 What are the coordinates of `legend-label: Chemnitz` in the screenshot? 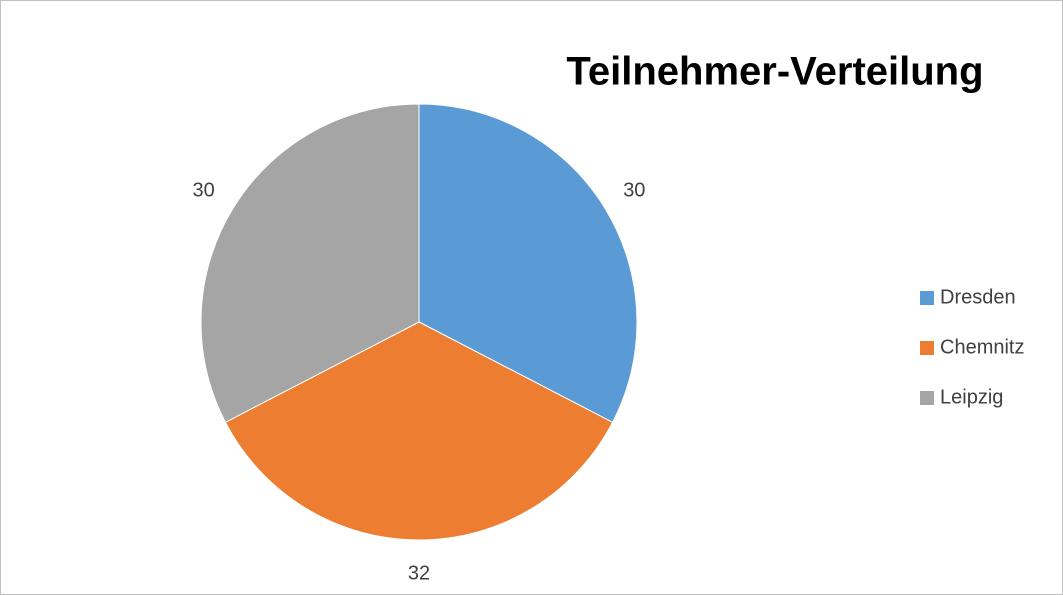 It's located at (982, 347).